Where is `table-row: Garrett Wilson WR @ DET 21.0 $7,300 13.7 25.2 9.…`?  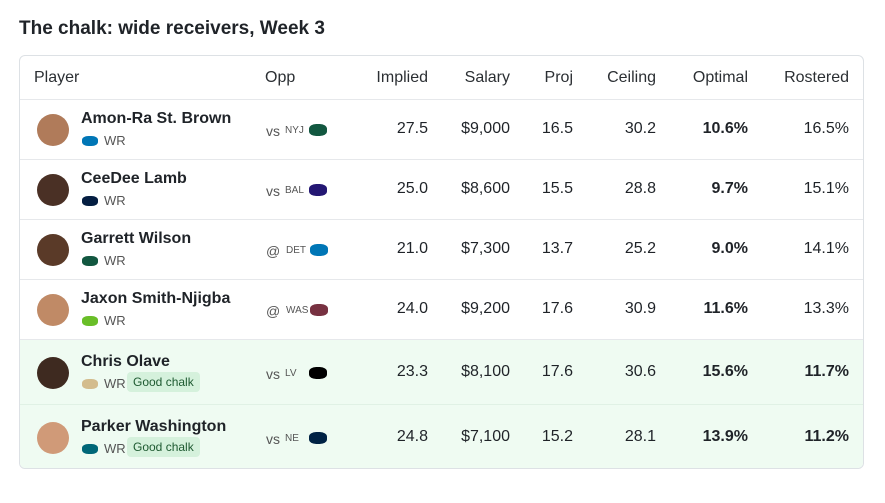 table-row: Garrett Wilson WR @ DET 21.0 $7,300 13.7 25.2 9.… is located at coordinates (441, 250).